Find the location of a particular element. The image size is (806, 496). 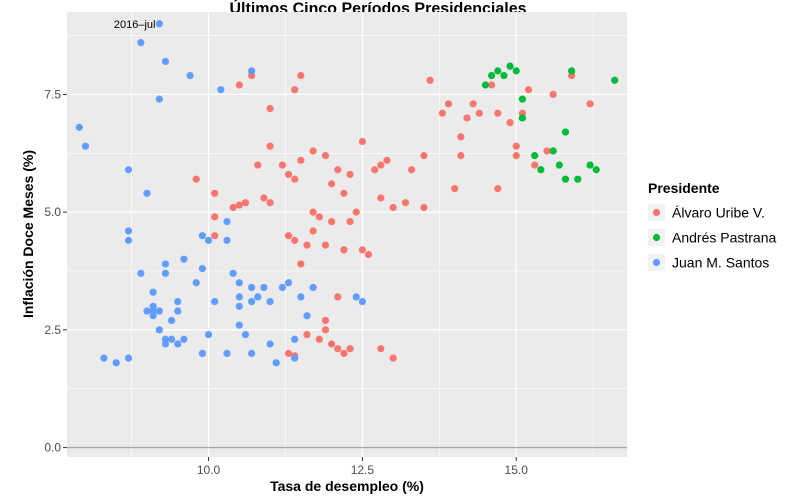

x-axis-ticks: 10.0 12.5 15.0 is located at coordinates (362, 467).